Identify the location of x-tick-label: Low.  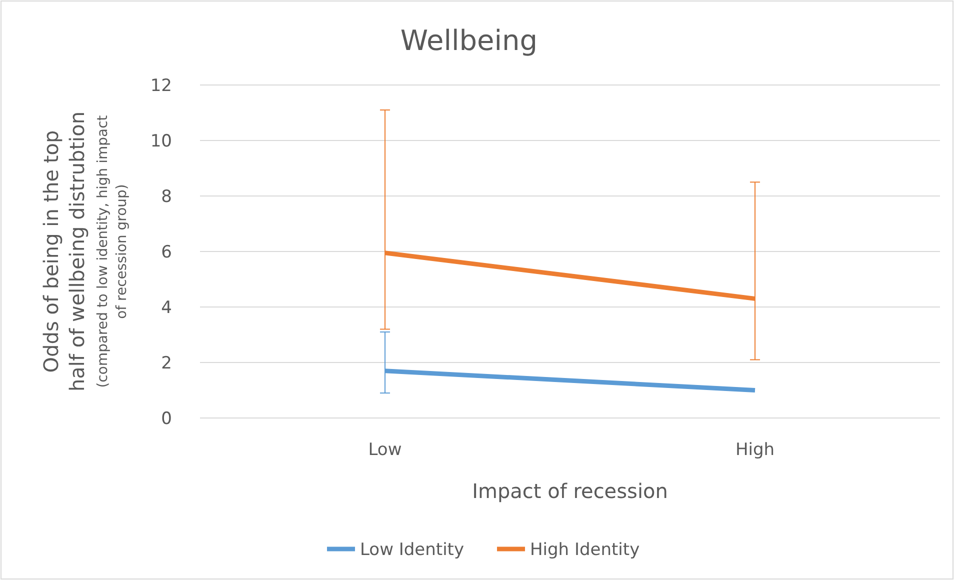
(385, 450).